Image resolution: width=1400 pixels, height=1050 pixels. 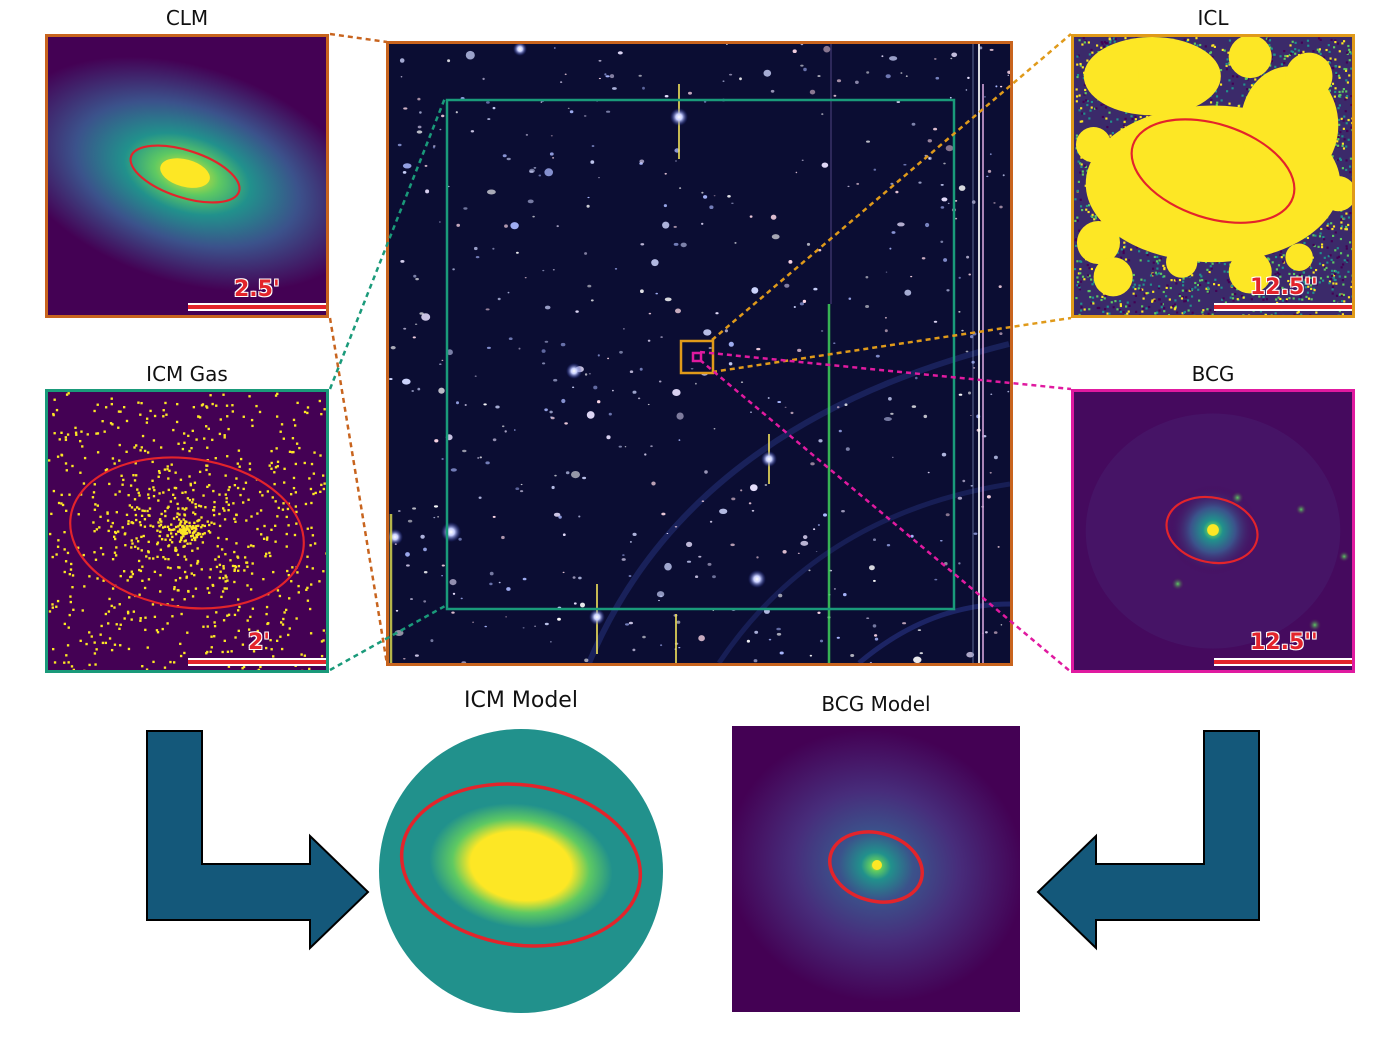 I want to click on elbow-arrow-left-icon, so click(x=1148, y=840).